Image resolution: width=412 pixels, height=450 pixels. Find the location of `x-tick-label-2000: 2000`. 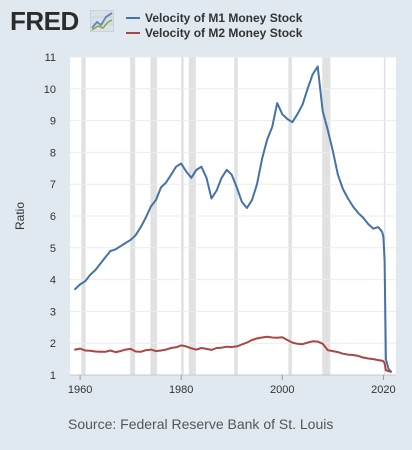

x-tick-label-2000: 2000 is located at coordinates (282, 390).